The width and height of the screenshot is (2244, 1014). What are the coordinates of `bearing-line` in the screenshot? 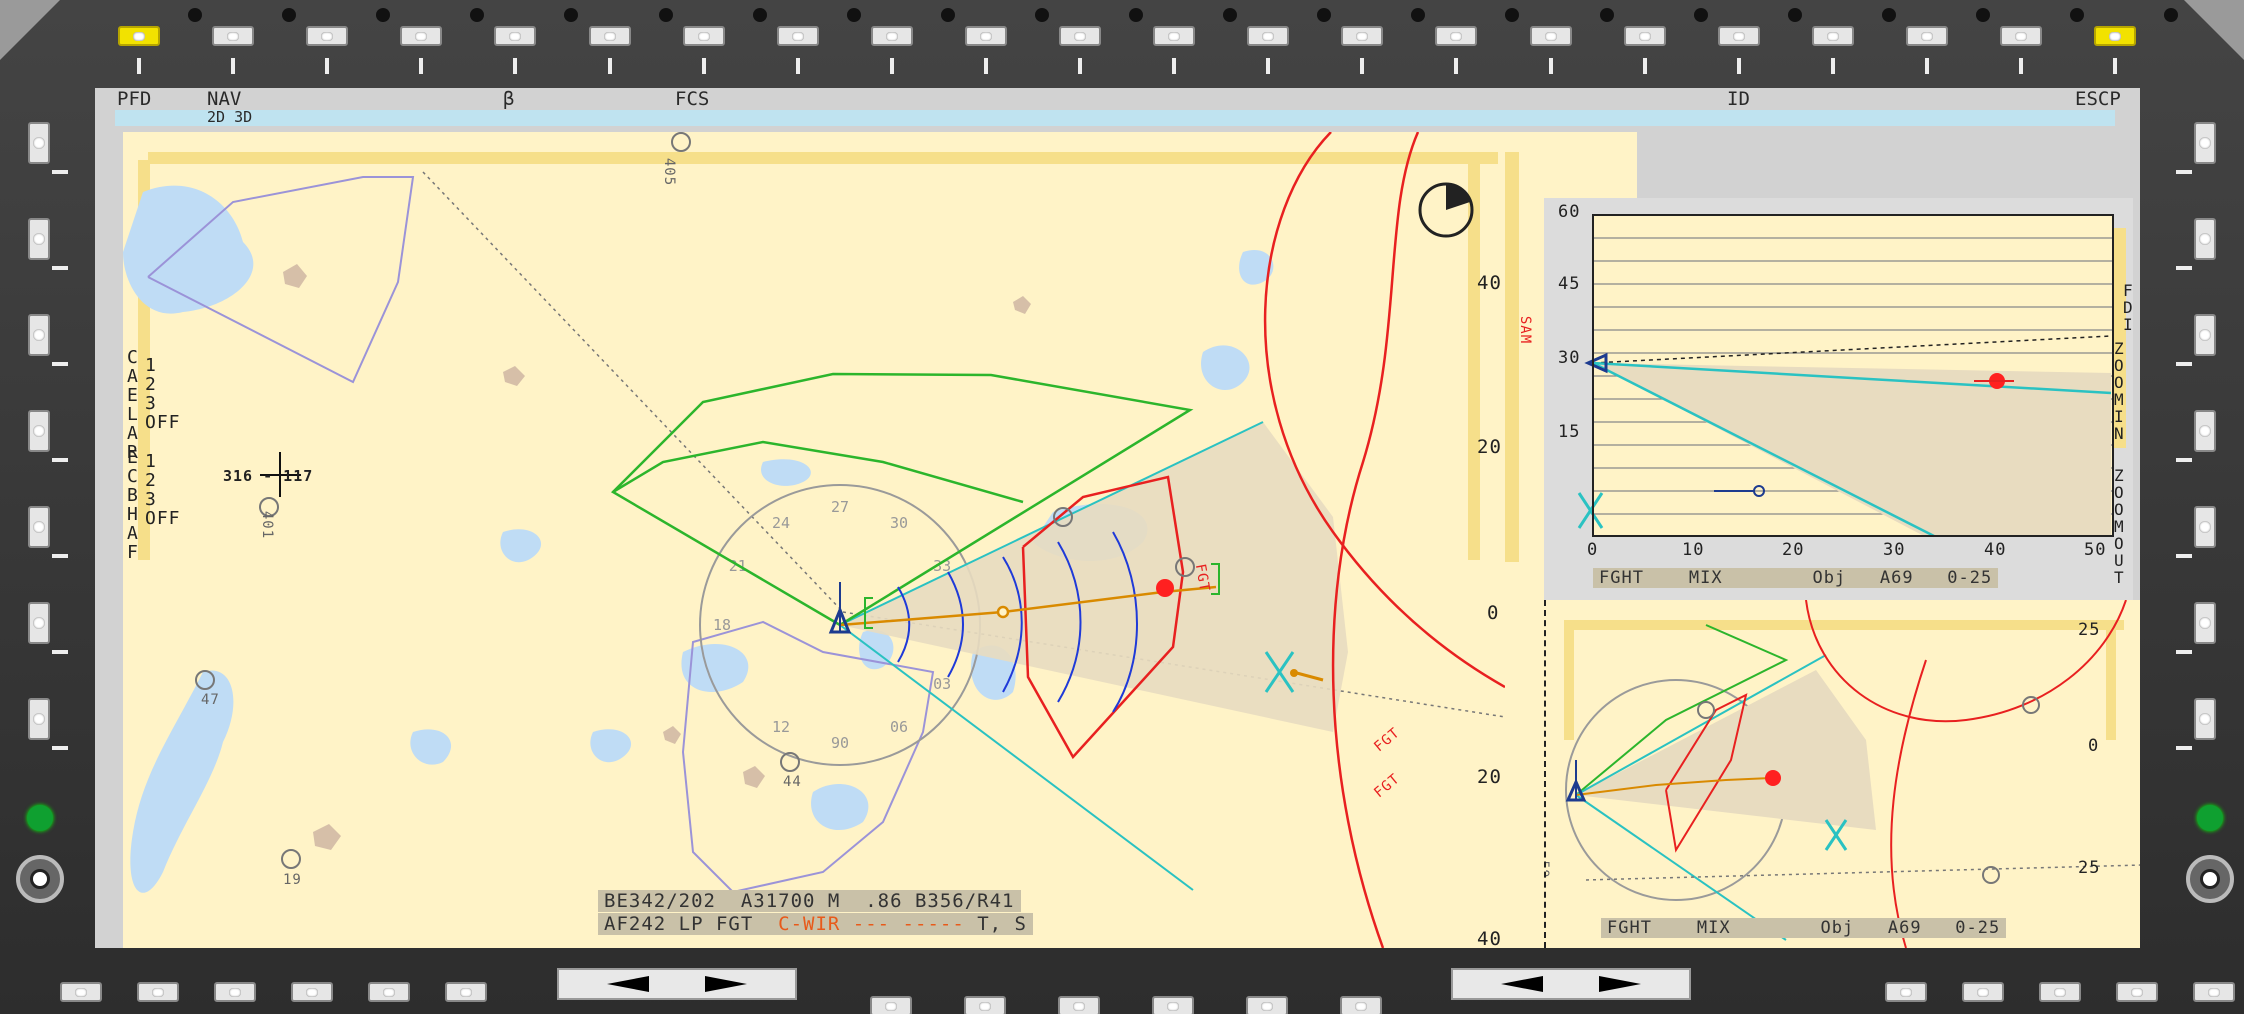 It's located at (633, 392).